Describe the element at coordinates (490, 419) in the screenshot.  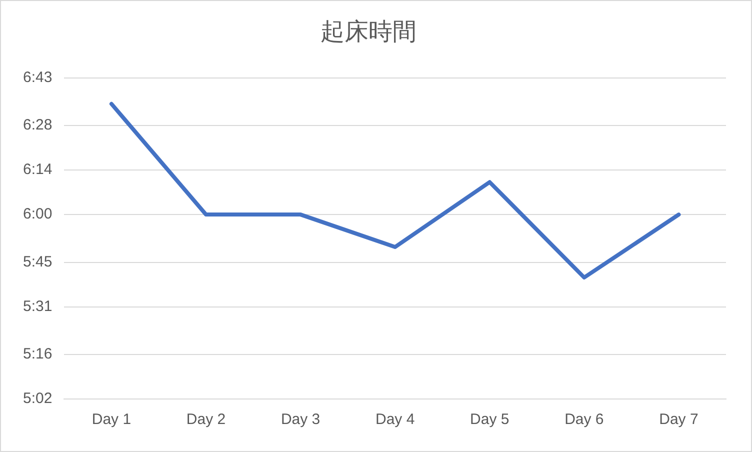
I see `x-tick-label: Day 5` at that location.